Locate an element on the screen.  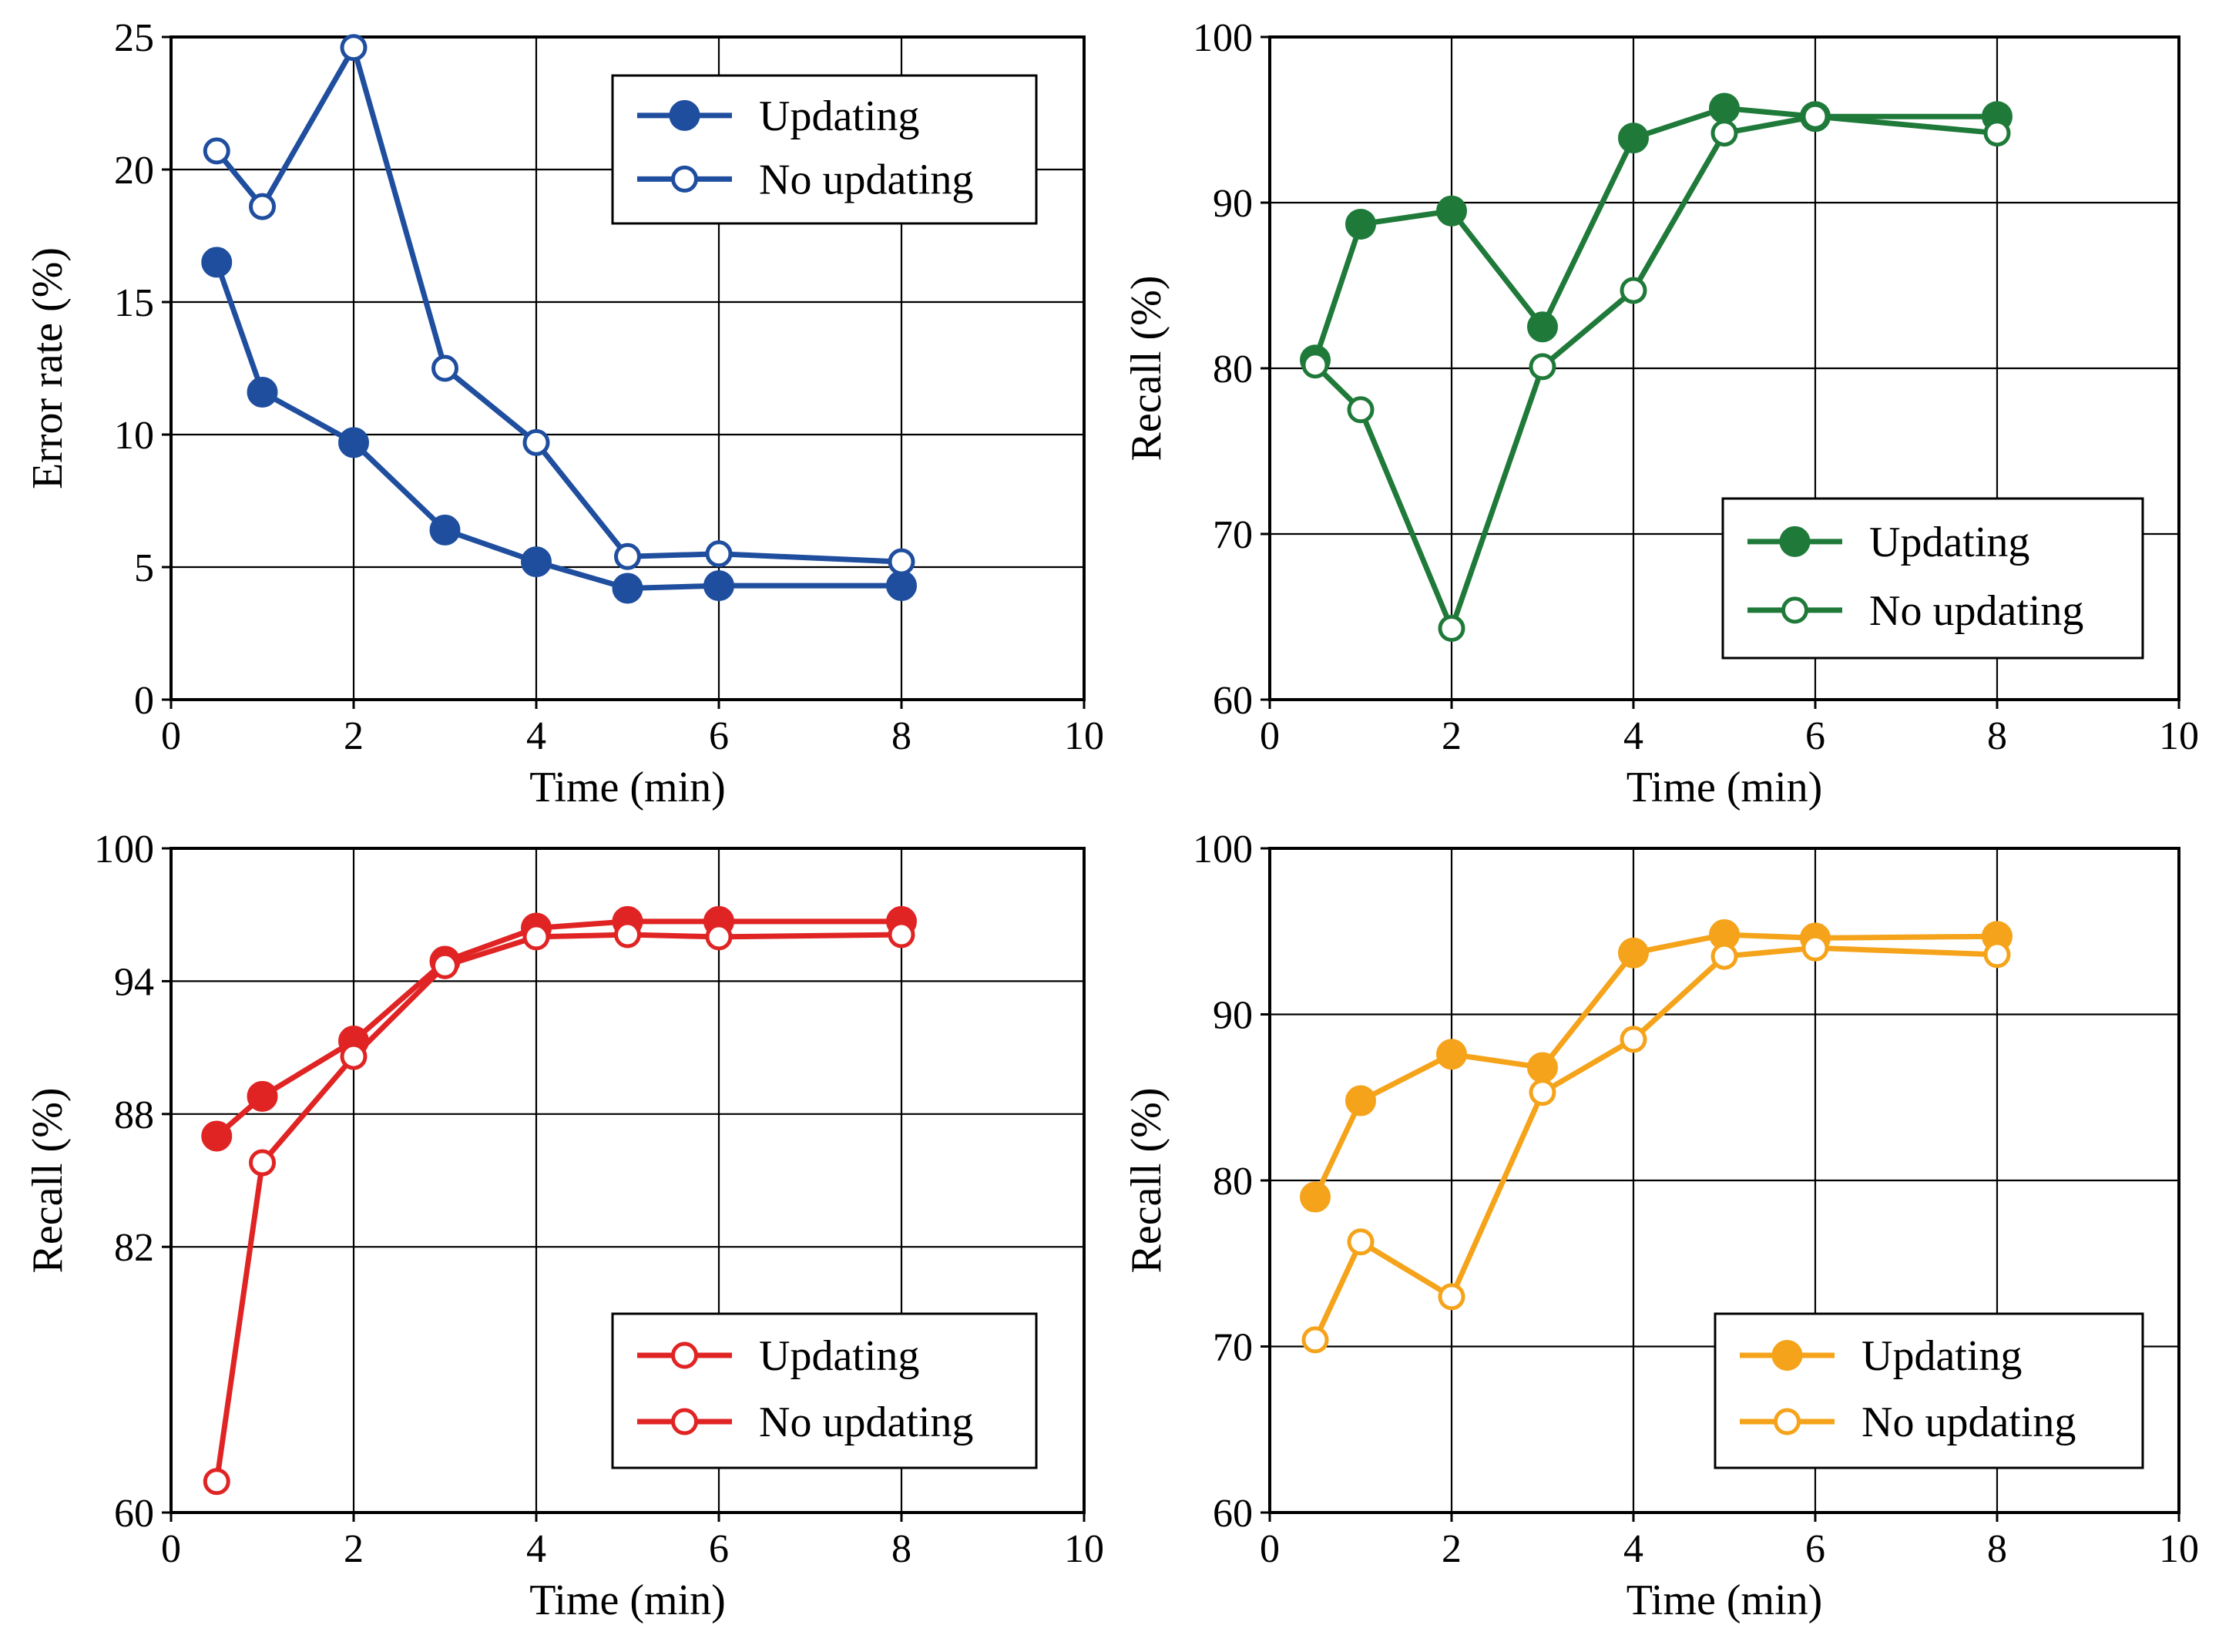
y-tick-label: 5 is located at coordinates (144, 568).